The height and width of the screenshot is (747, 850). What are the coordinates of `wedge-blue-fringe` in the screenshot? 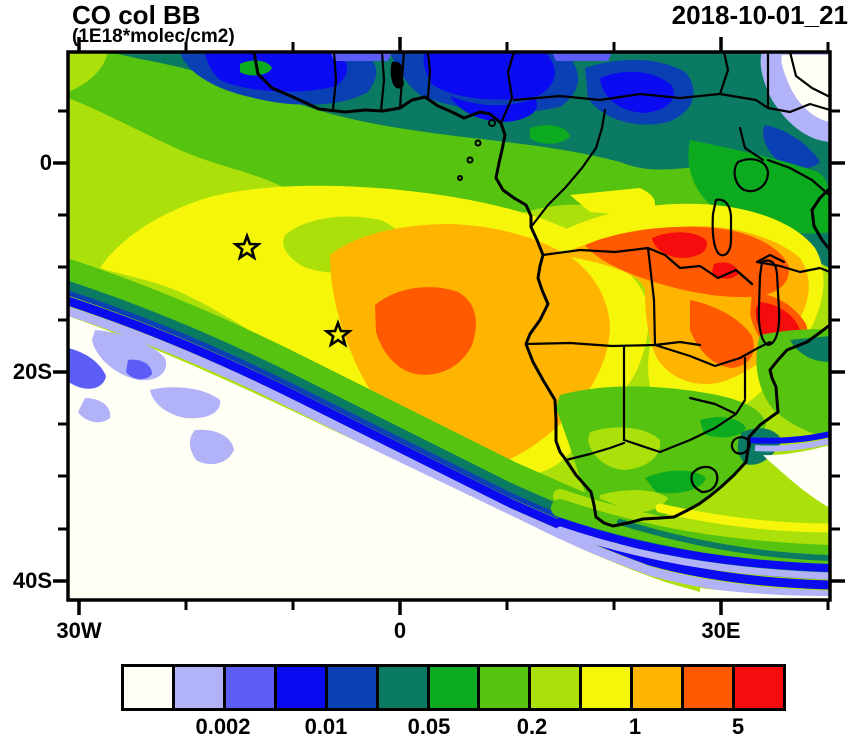 It's located at (788, 437).